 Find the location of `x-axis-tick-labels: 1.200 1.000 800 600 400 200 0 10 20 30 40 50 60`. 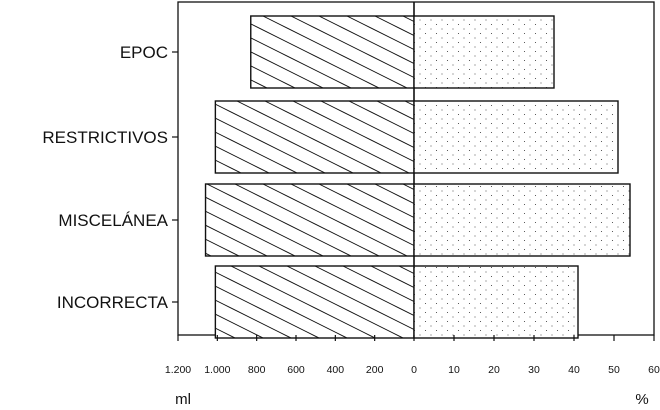

x-axis-tick-labels: 1.200 1.000 800 600 400 200 0 10 20 30 40 50 60 is located at coordinates (412, 370).